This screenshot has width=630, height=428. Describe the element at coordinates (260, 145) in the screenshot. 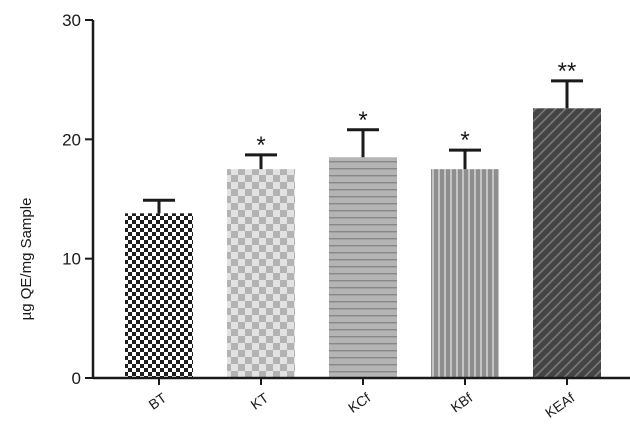

I see `significance-label-kt: *` at that location.